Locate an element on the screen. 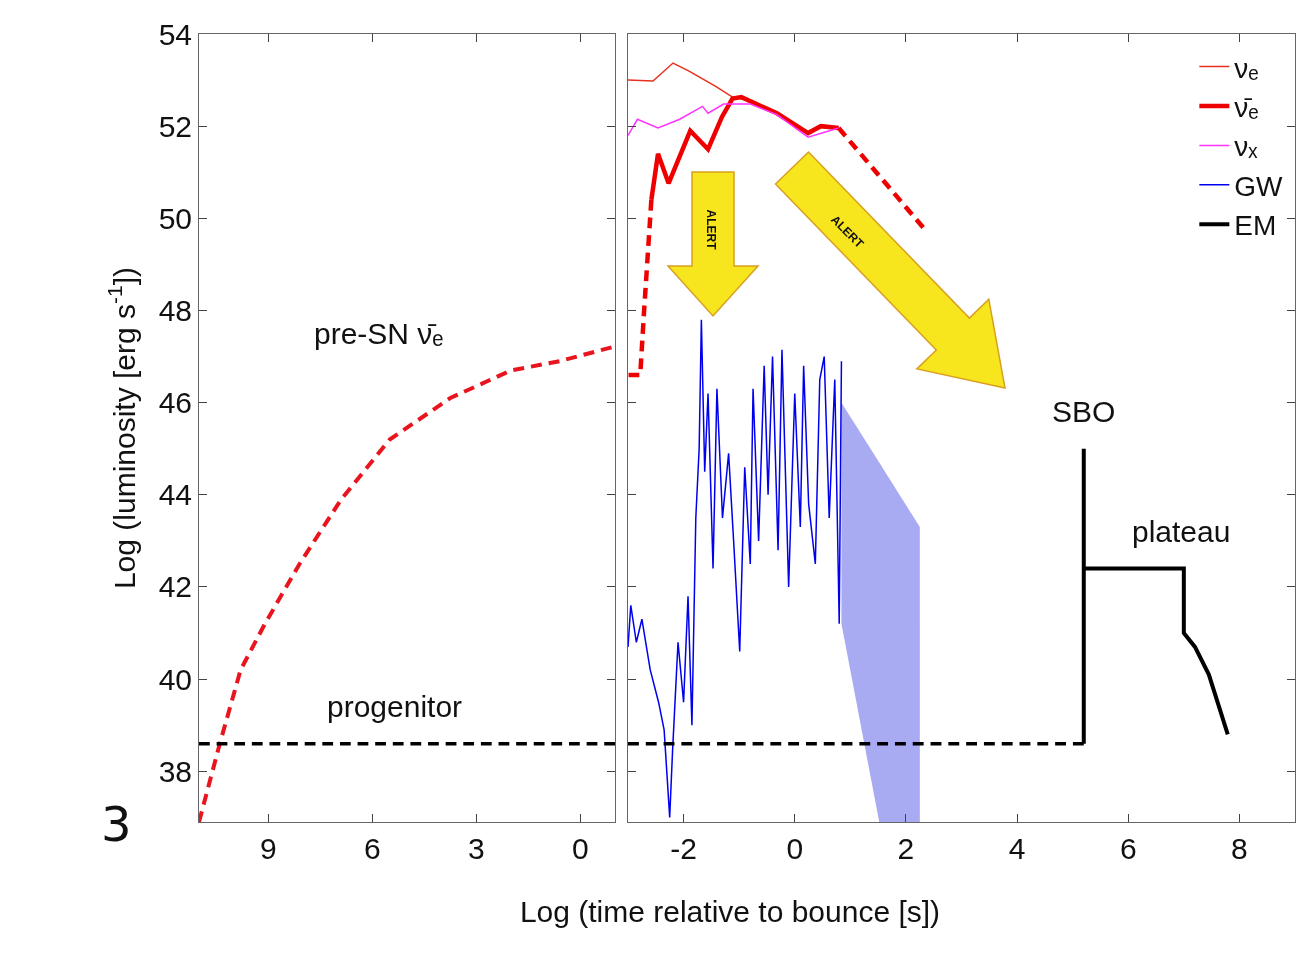  annotation: ALERT is located at coordinates (711, 230).